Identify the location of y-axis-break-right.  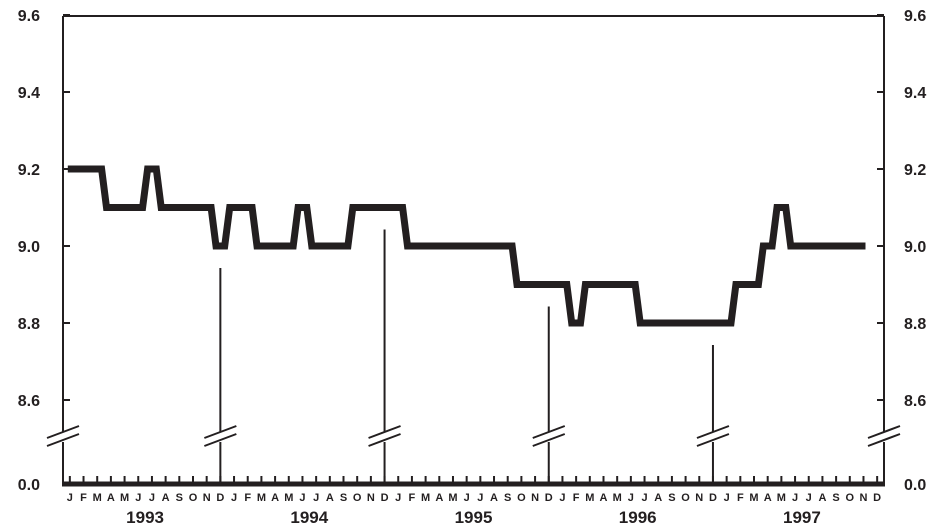
(884, 436).